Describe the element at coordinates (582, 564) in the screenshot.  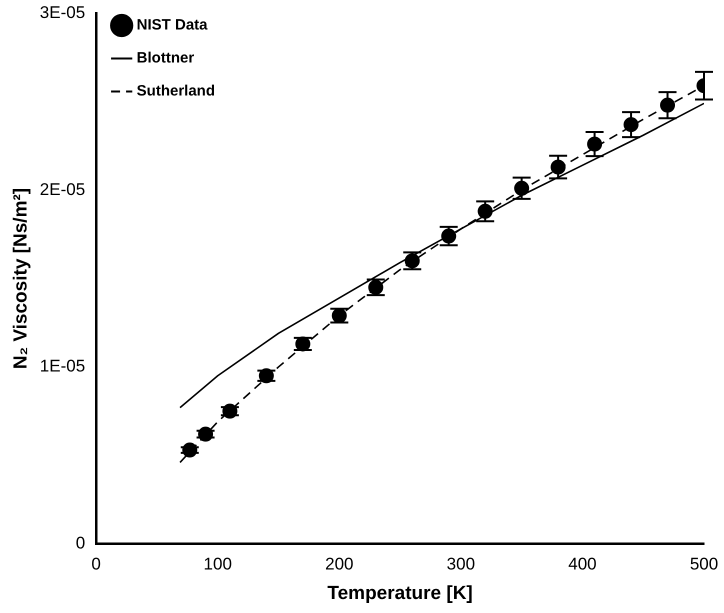
I see `x-tick-label: 400` at that location.